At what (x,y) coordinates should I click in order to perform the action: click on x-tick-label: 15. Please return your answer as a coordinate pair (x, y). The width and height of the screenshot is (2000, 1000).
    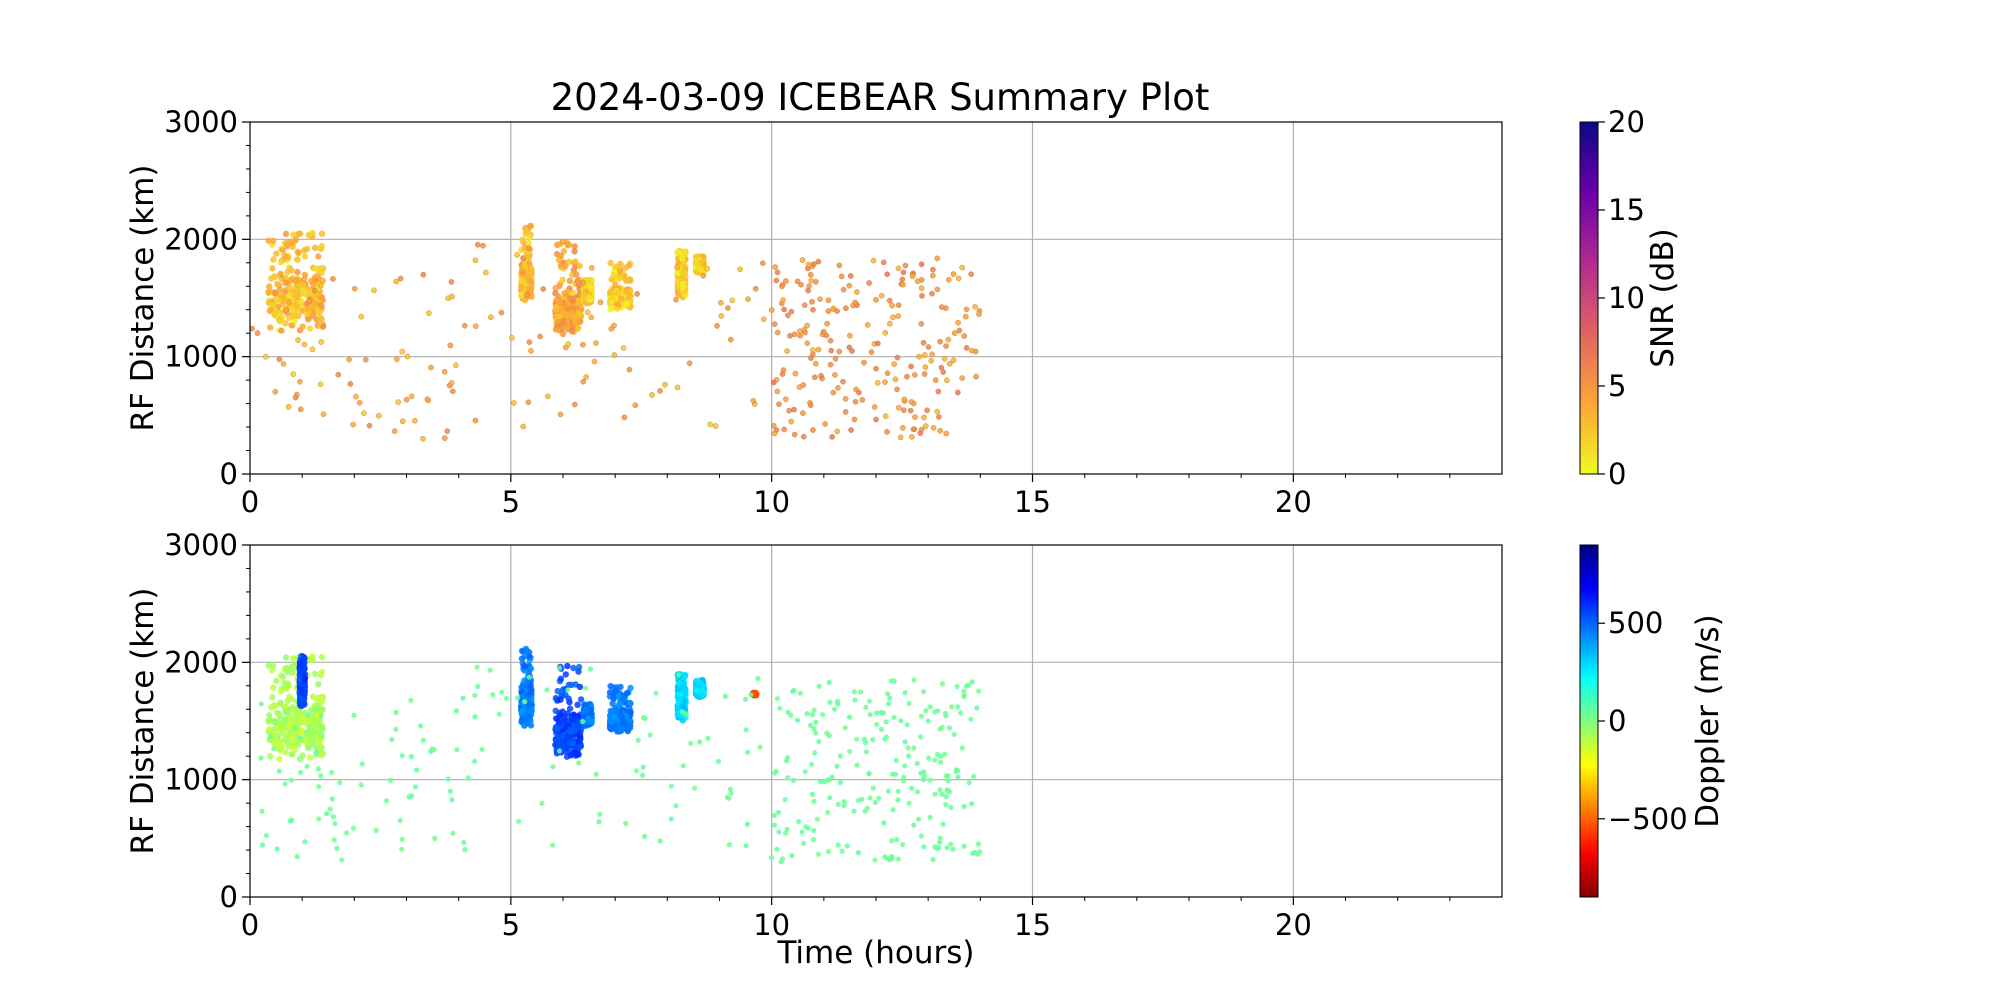
    Looking at the image, I should click on (1032, 925).